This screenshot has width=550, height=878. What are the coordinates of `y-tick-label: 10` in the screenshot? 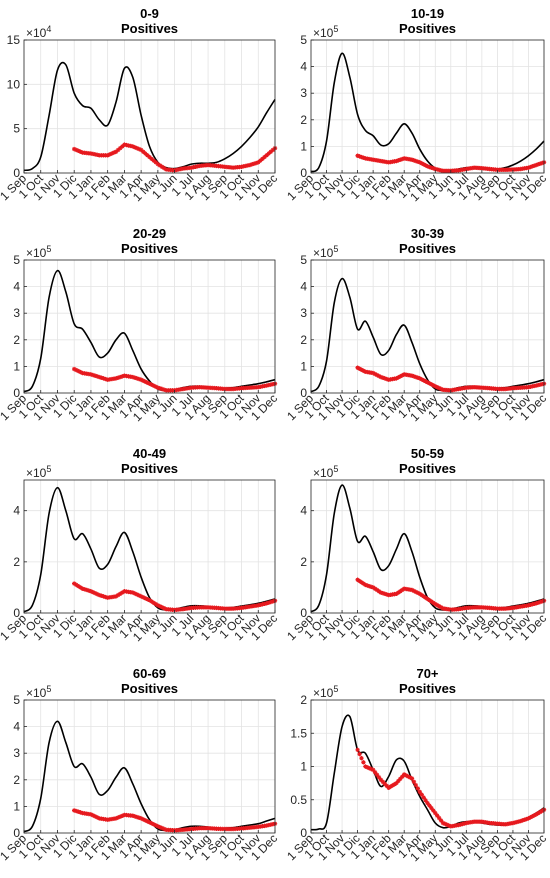 It's located at (14, 84).